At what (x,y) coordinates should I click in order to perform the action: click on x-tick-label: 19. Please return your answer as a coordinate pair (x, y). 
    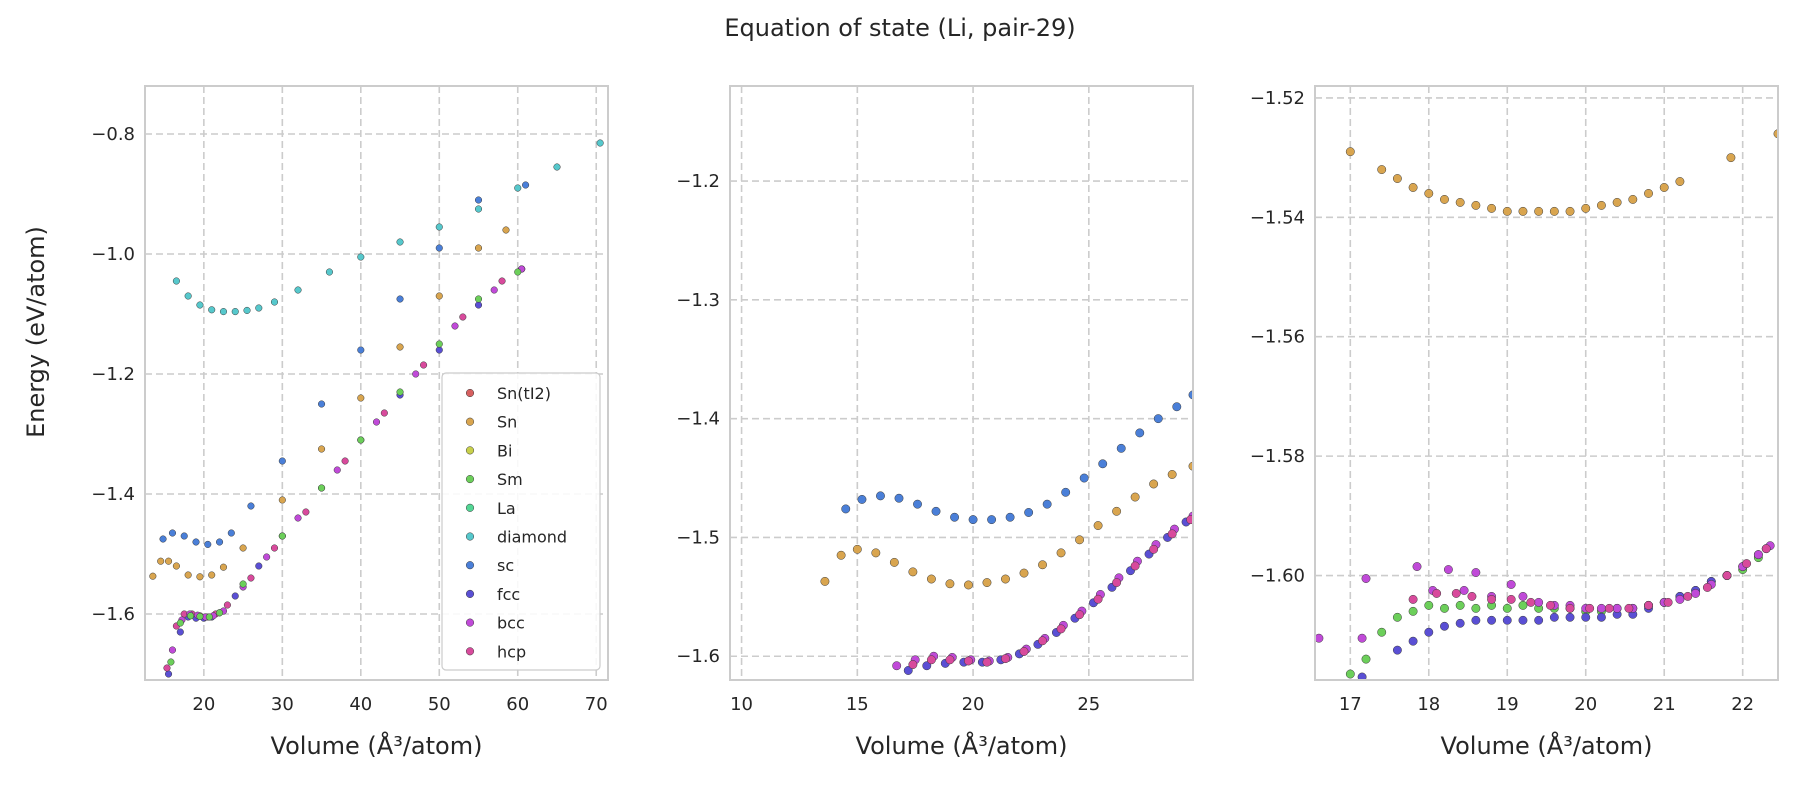
    Looking at the image, I should click on (1507, 704).